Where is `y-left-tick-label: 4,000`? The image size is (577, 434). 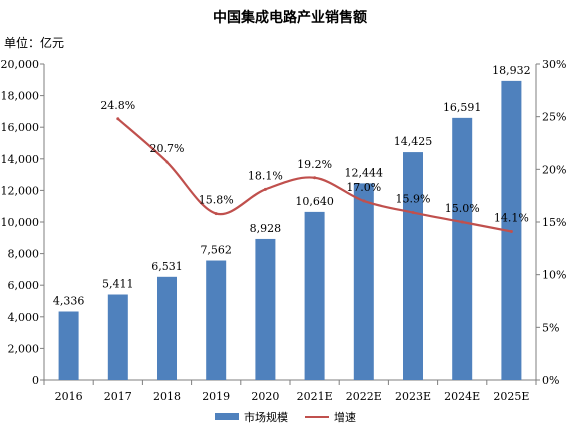
y-left-tick-label: 4,000 is located at coordinates (24, 317).